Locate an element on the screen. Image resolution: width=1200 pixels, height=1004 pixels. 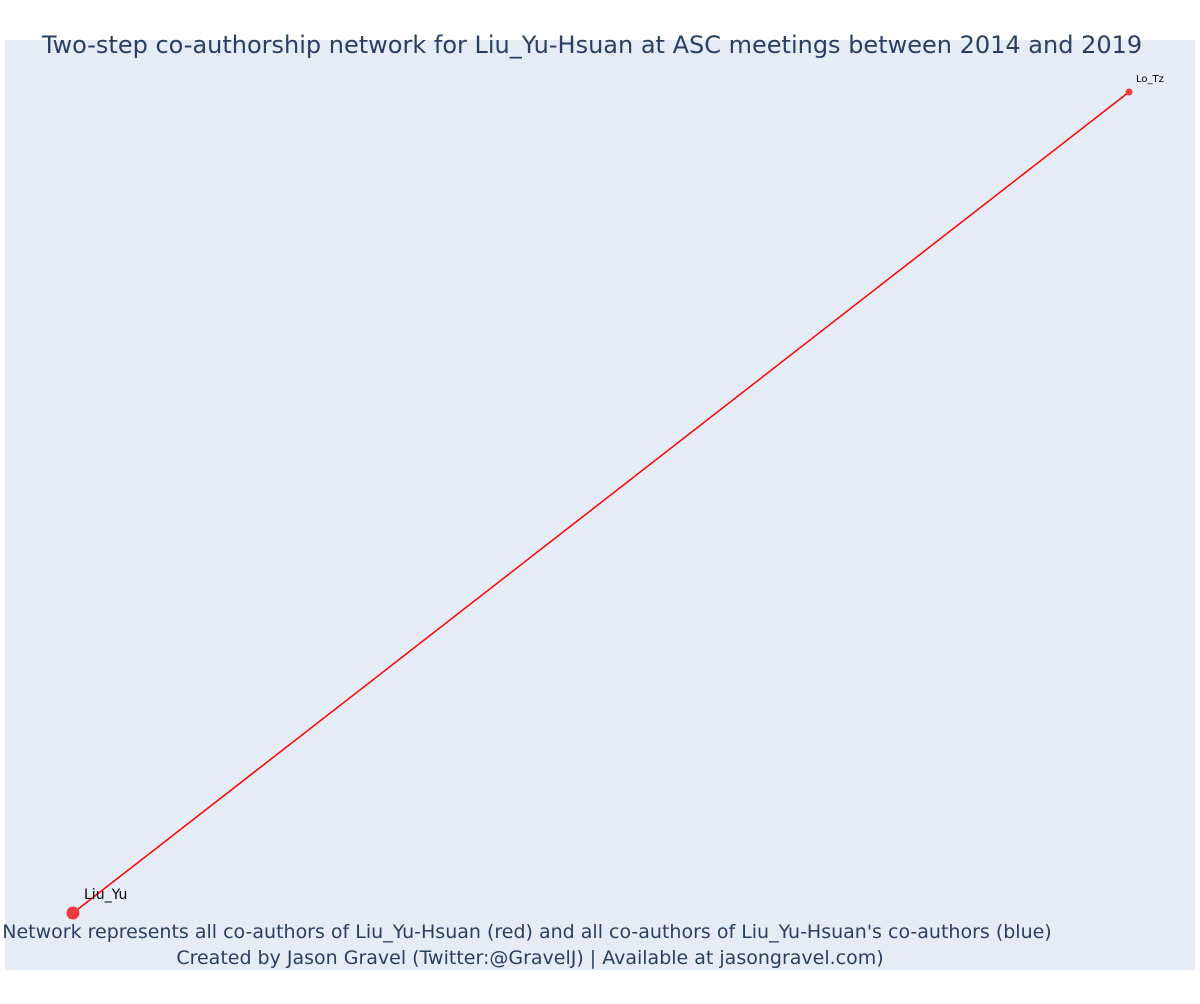
node-label-Liu_Yu: Liu_Yu is located at coordinates (105, 895).